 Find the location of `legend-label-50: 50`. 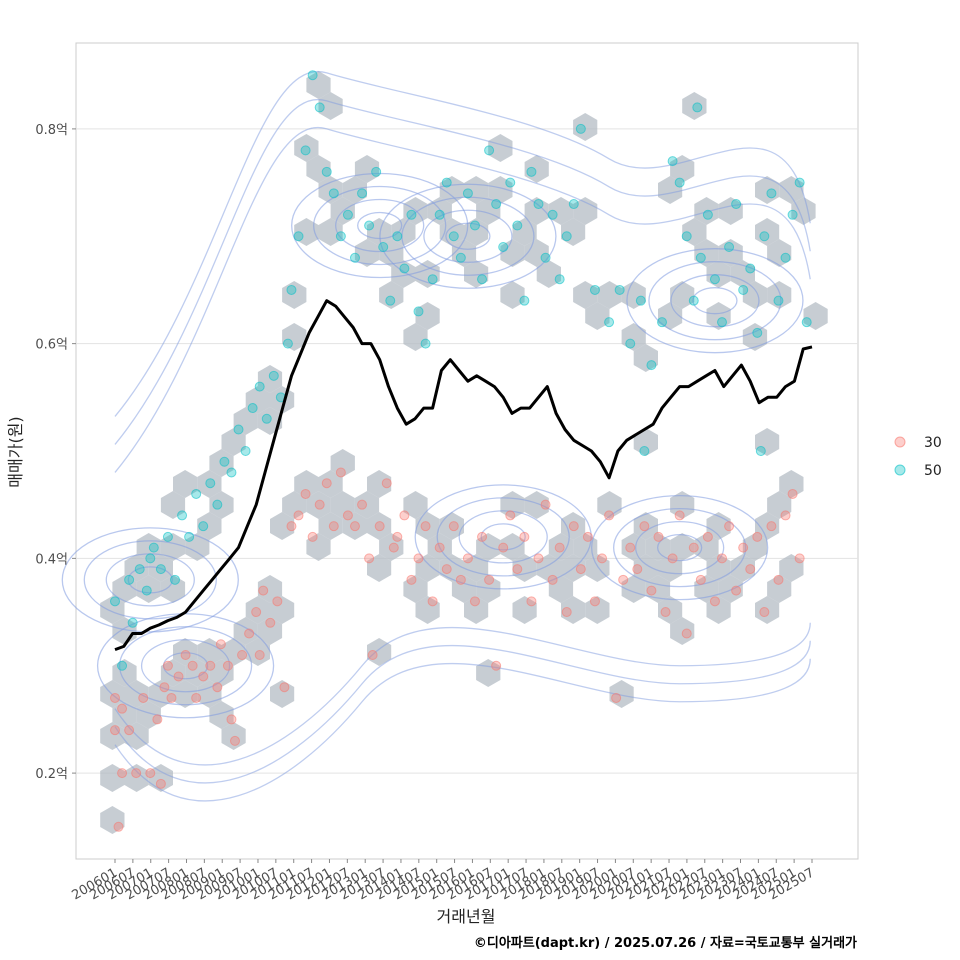

legend-label-50: 50 is located at coordinates (933, 471).